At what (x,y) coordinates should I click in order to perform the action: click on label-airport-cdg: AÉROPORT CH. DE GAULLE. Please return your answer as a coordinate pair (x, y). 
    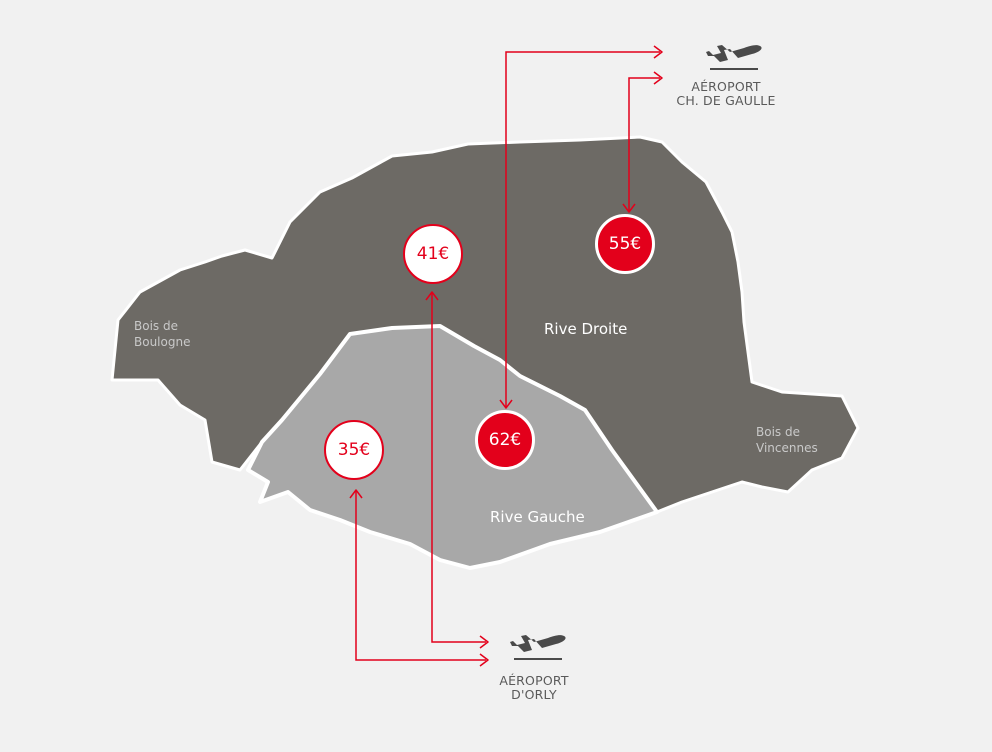
    Looking at the image, I should click on (726, 93).